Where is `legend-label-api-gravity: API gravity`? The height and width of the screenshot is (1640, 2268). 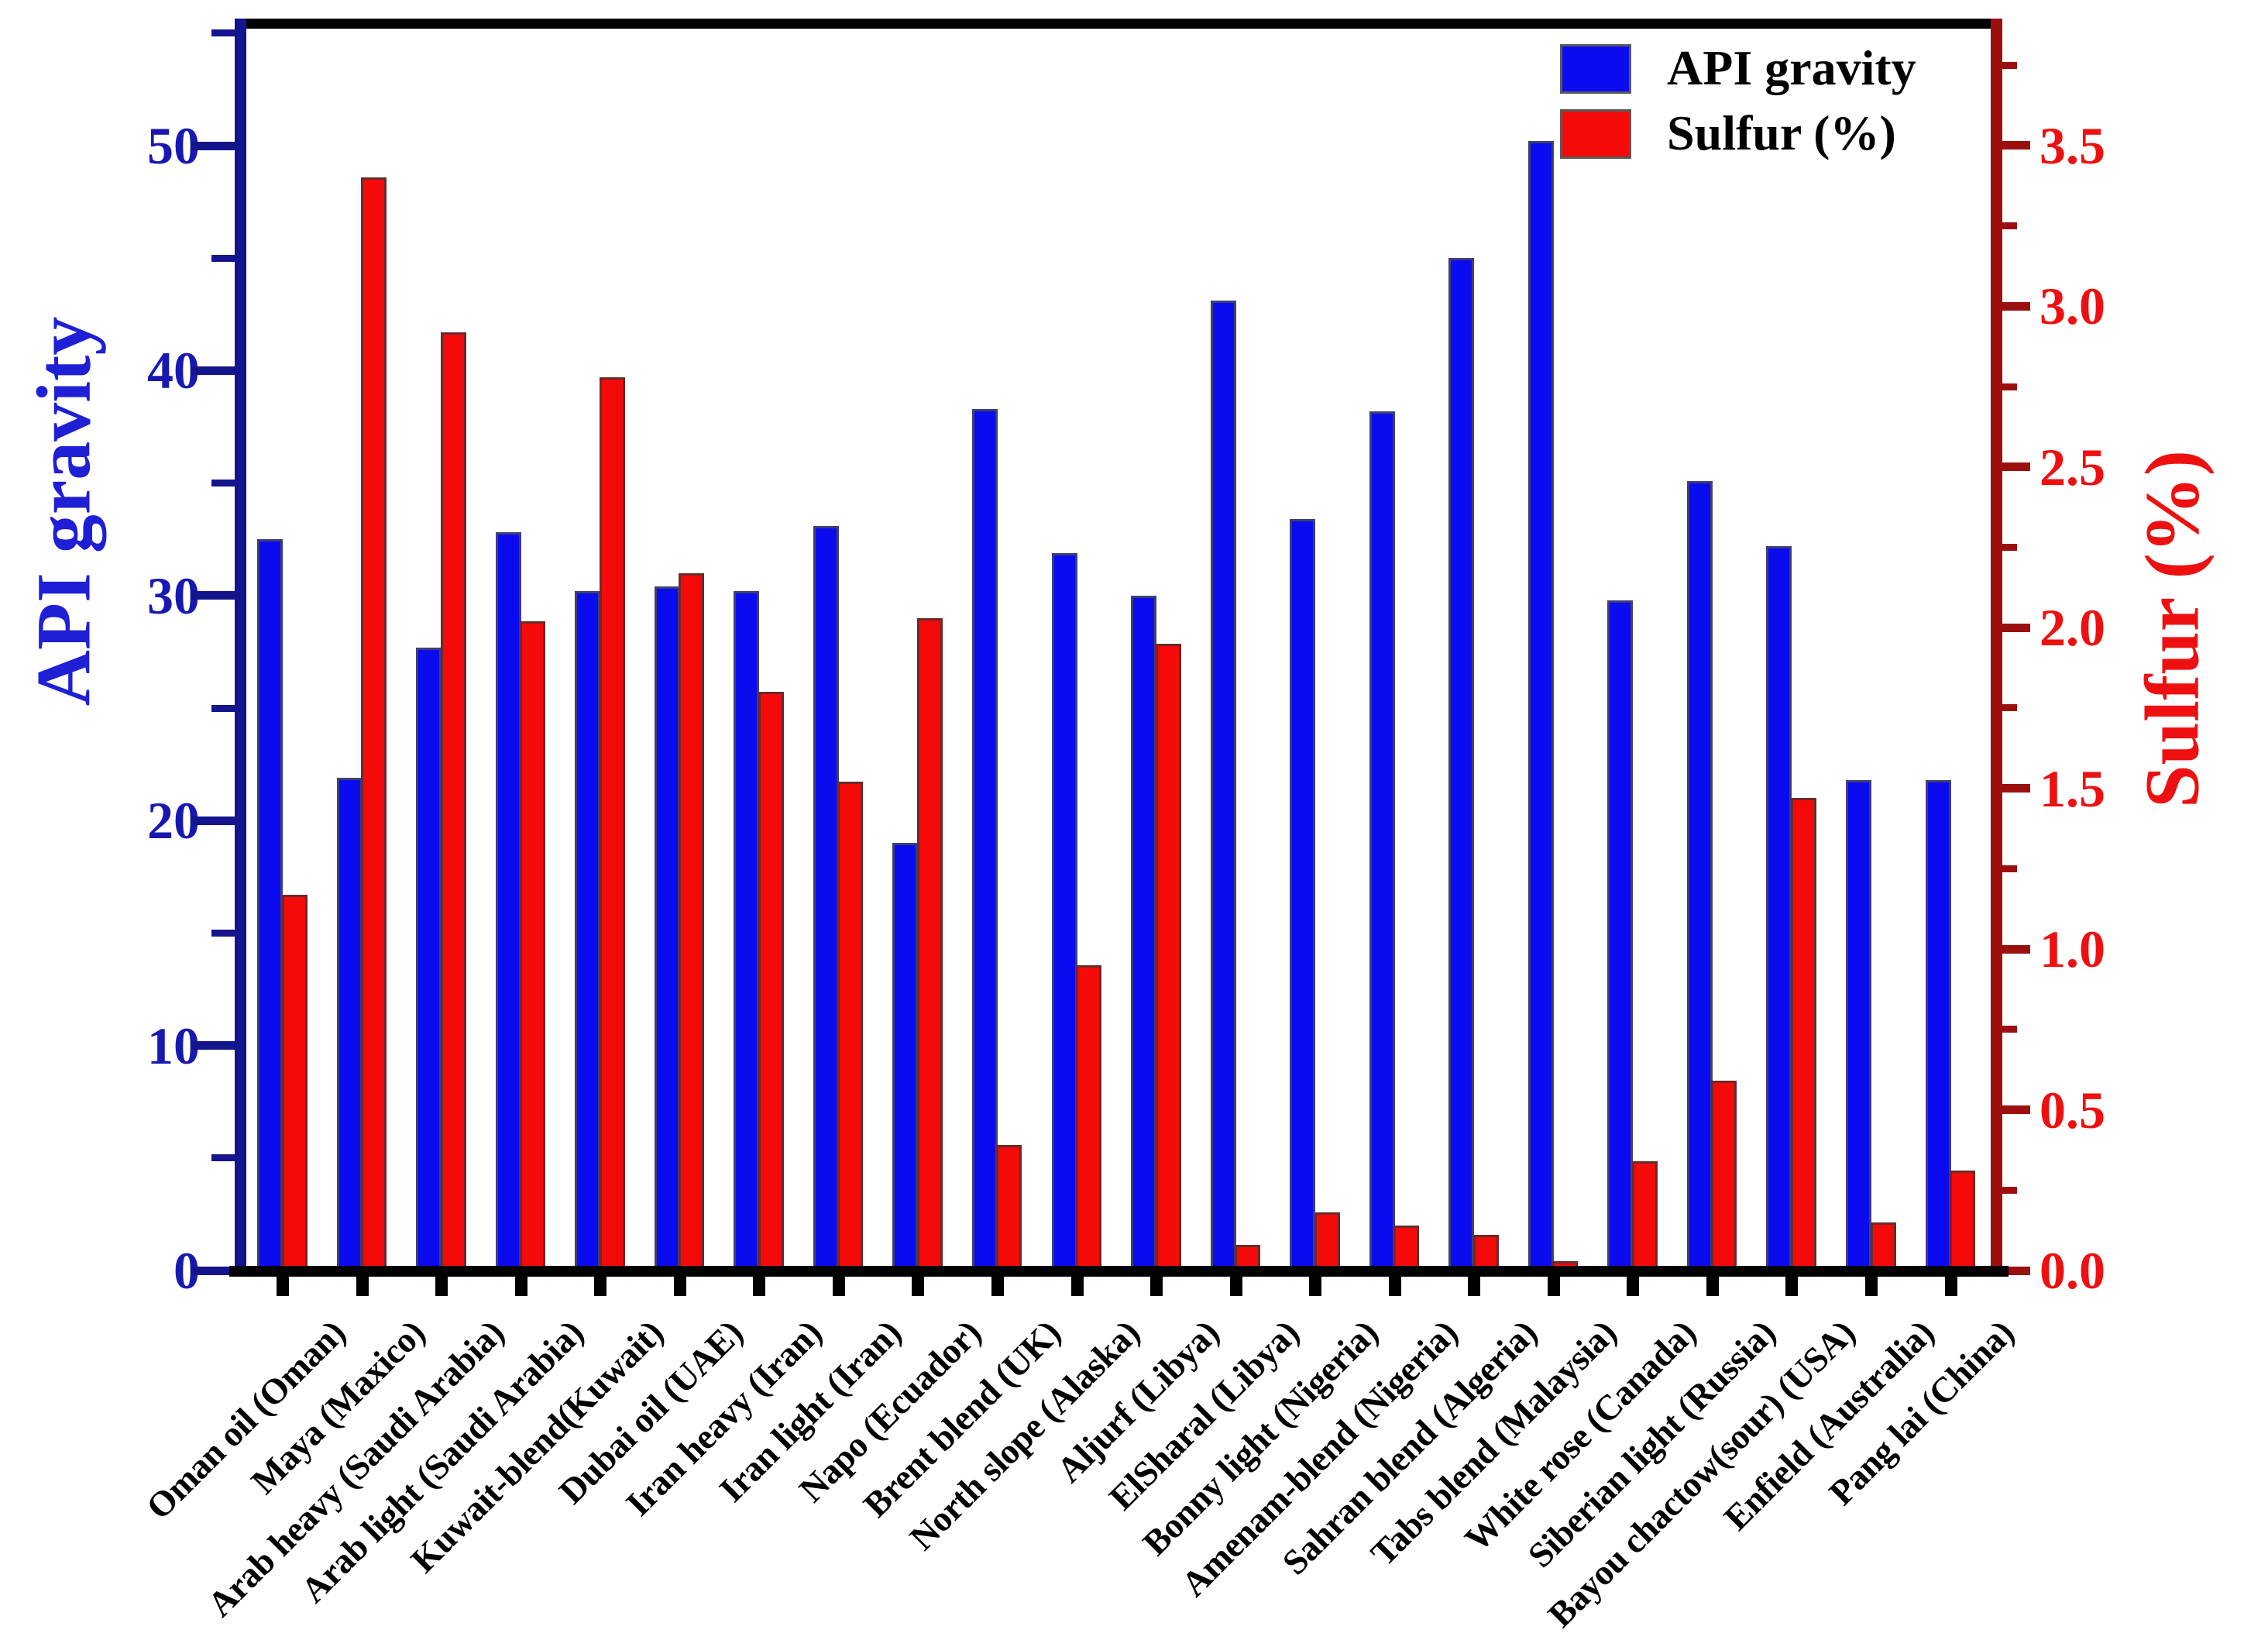 legend-label-api-gravity: API gravity is located at coordinates (1791, 67).